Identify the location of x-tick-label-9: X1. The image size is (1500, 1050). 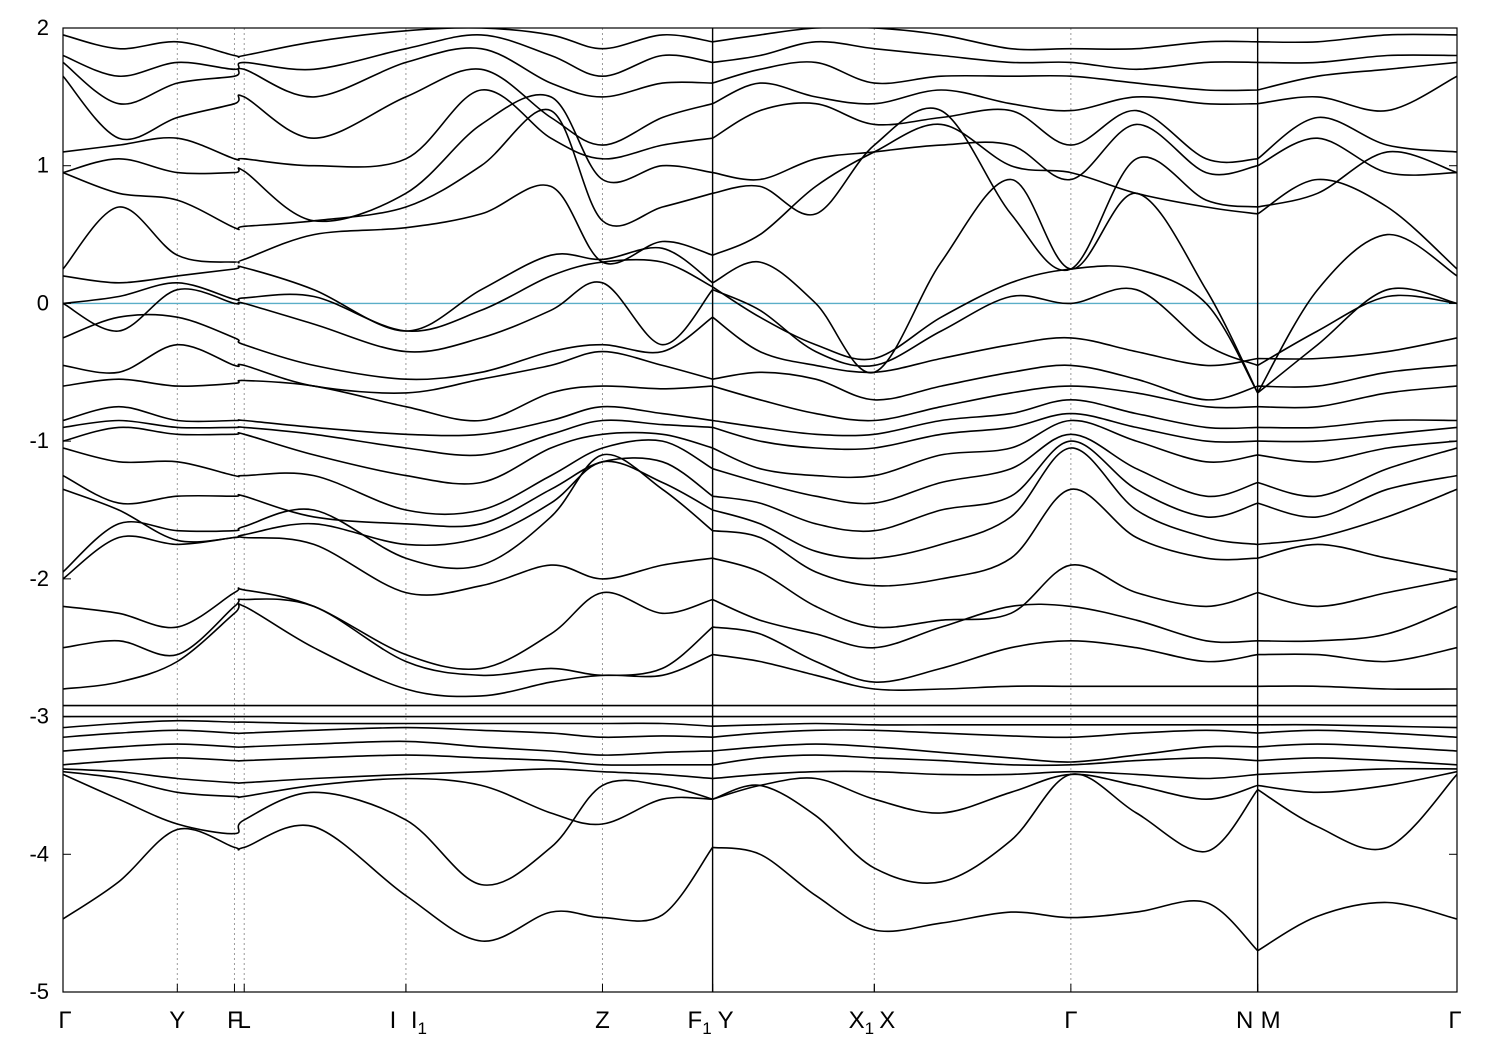
(861, 1022).